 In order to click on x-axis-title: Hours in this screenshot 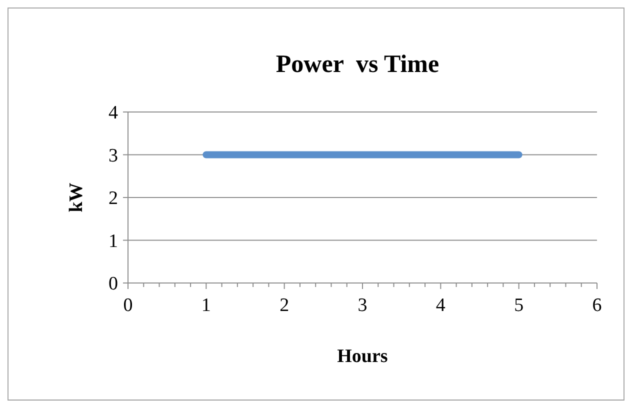, I will do `click(362, 356)`.